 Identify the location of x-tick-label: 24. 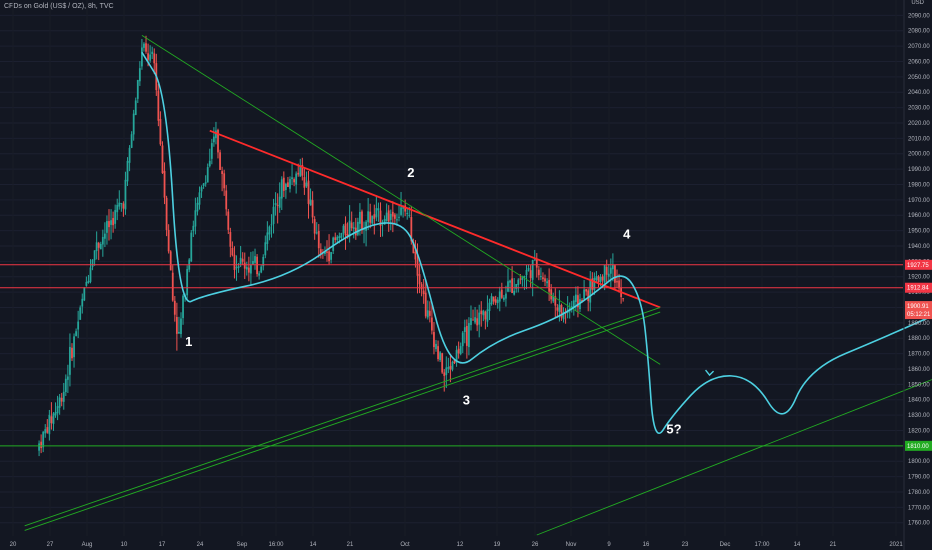
(200, 545).